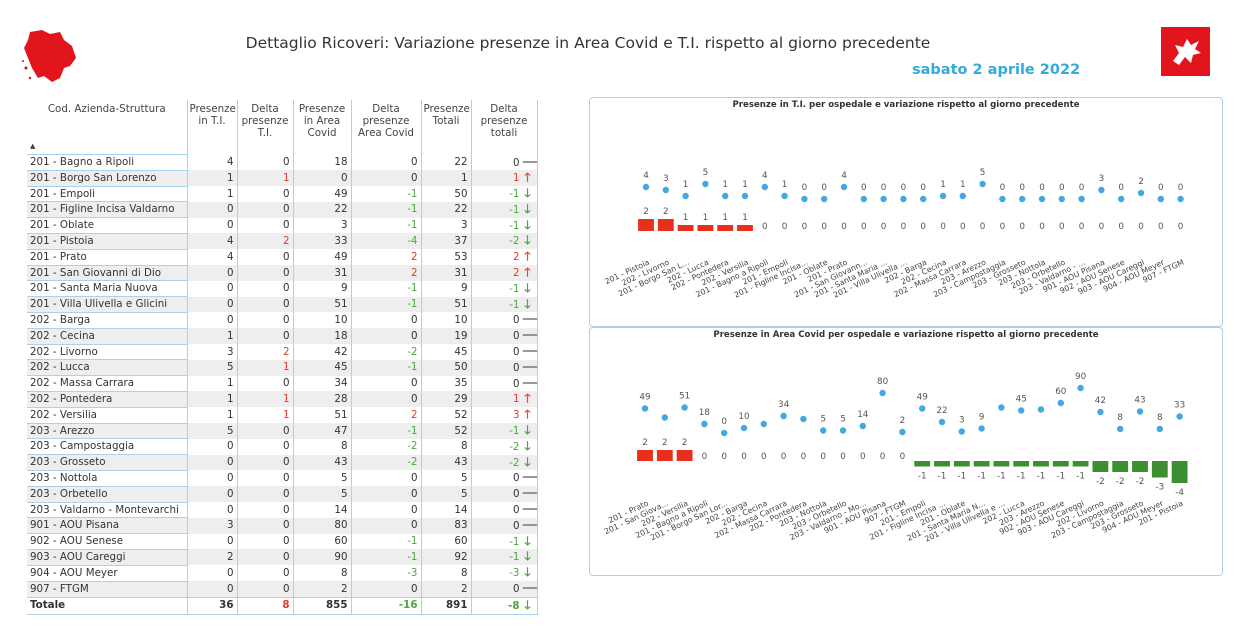 Image resolution: width=1234 pixels, height=634 pixels. What do you see at coordinates (322, 127) in the screenshot?
I see `col-header-area-covid: Presenze in Area Covid` at bounding box center [322, 127].